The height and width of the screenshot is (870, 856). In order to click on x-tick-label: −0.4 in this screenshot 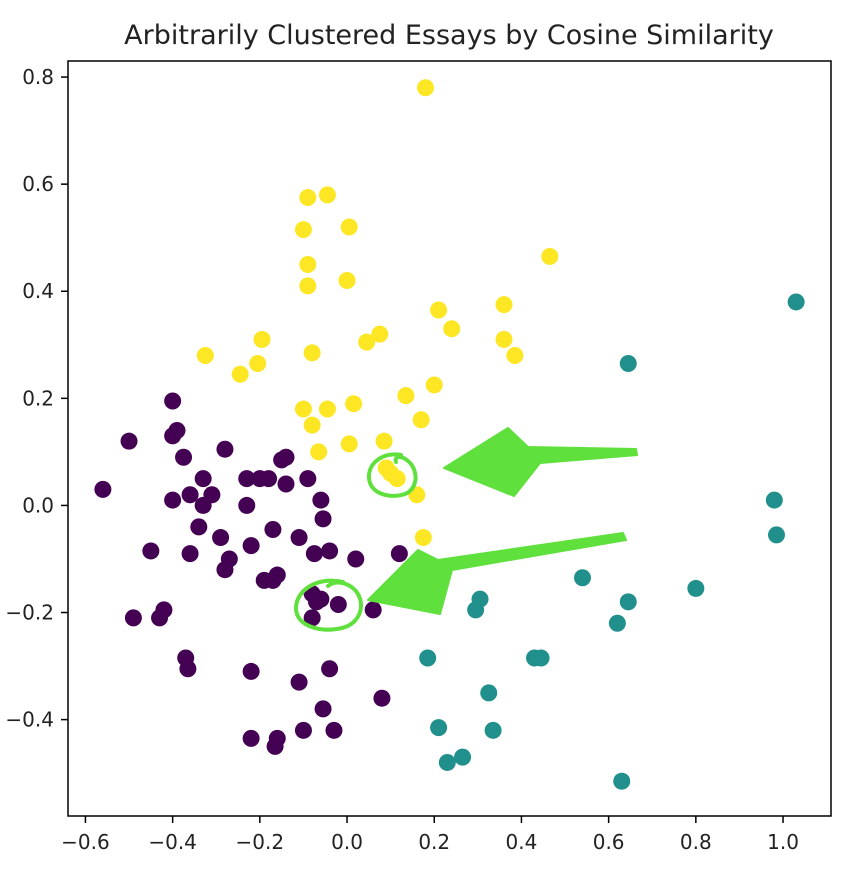, I will do `click(172, 842)`.